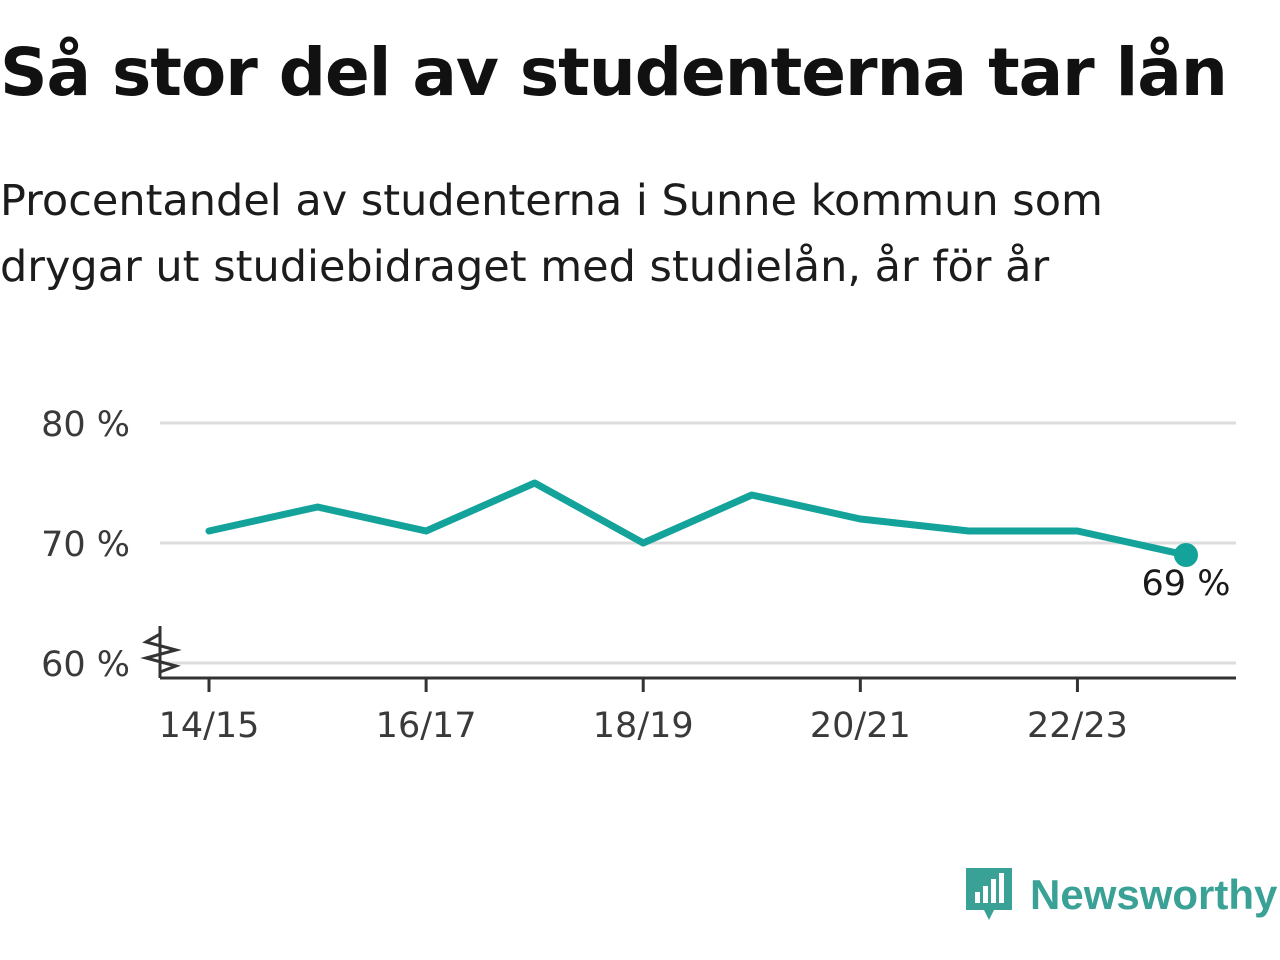  Describe the element at coordinates (860, 726) in the screenshot. I see `x-tick-label: 20/21` at that location.